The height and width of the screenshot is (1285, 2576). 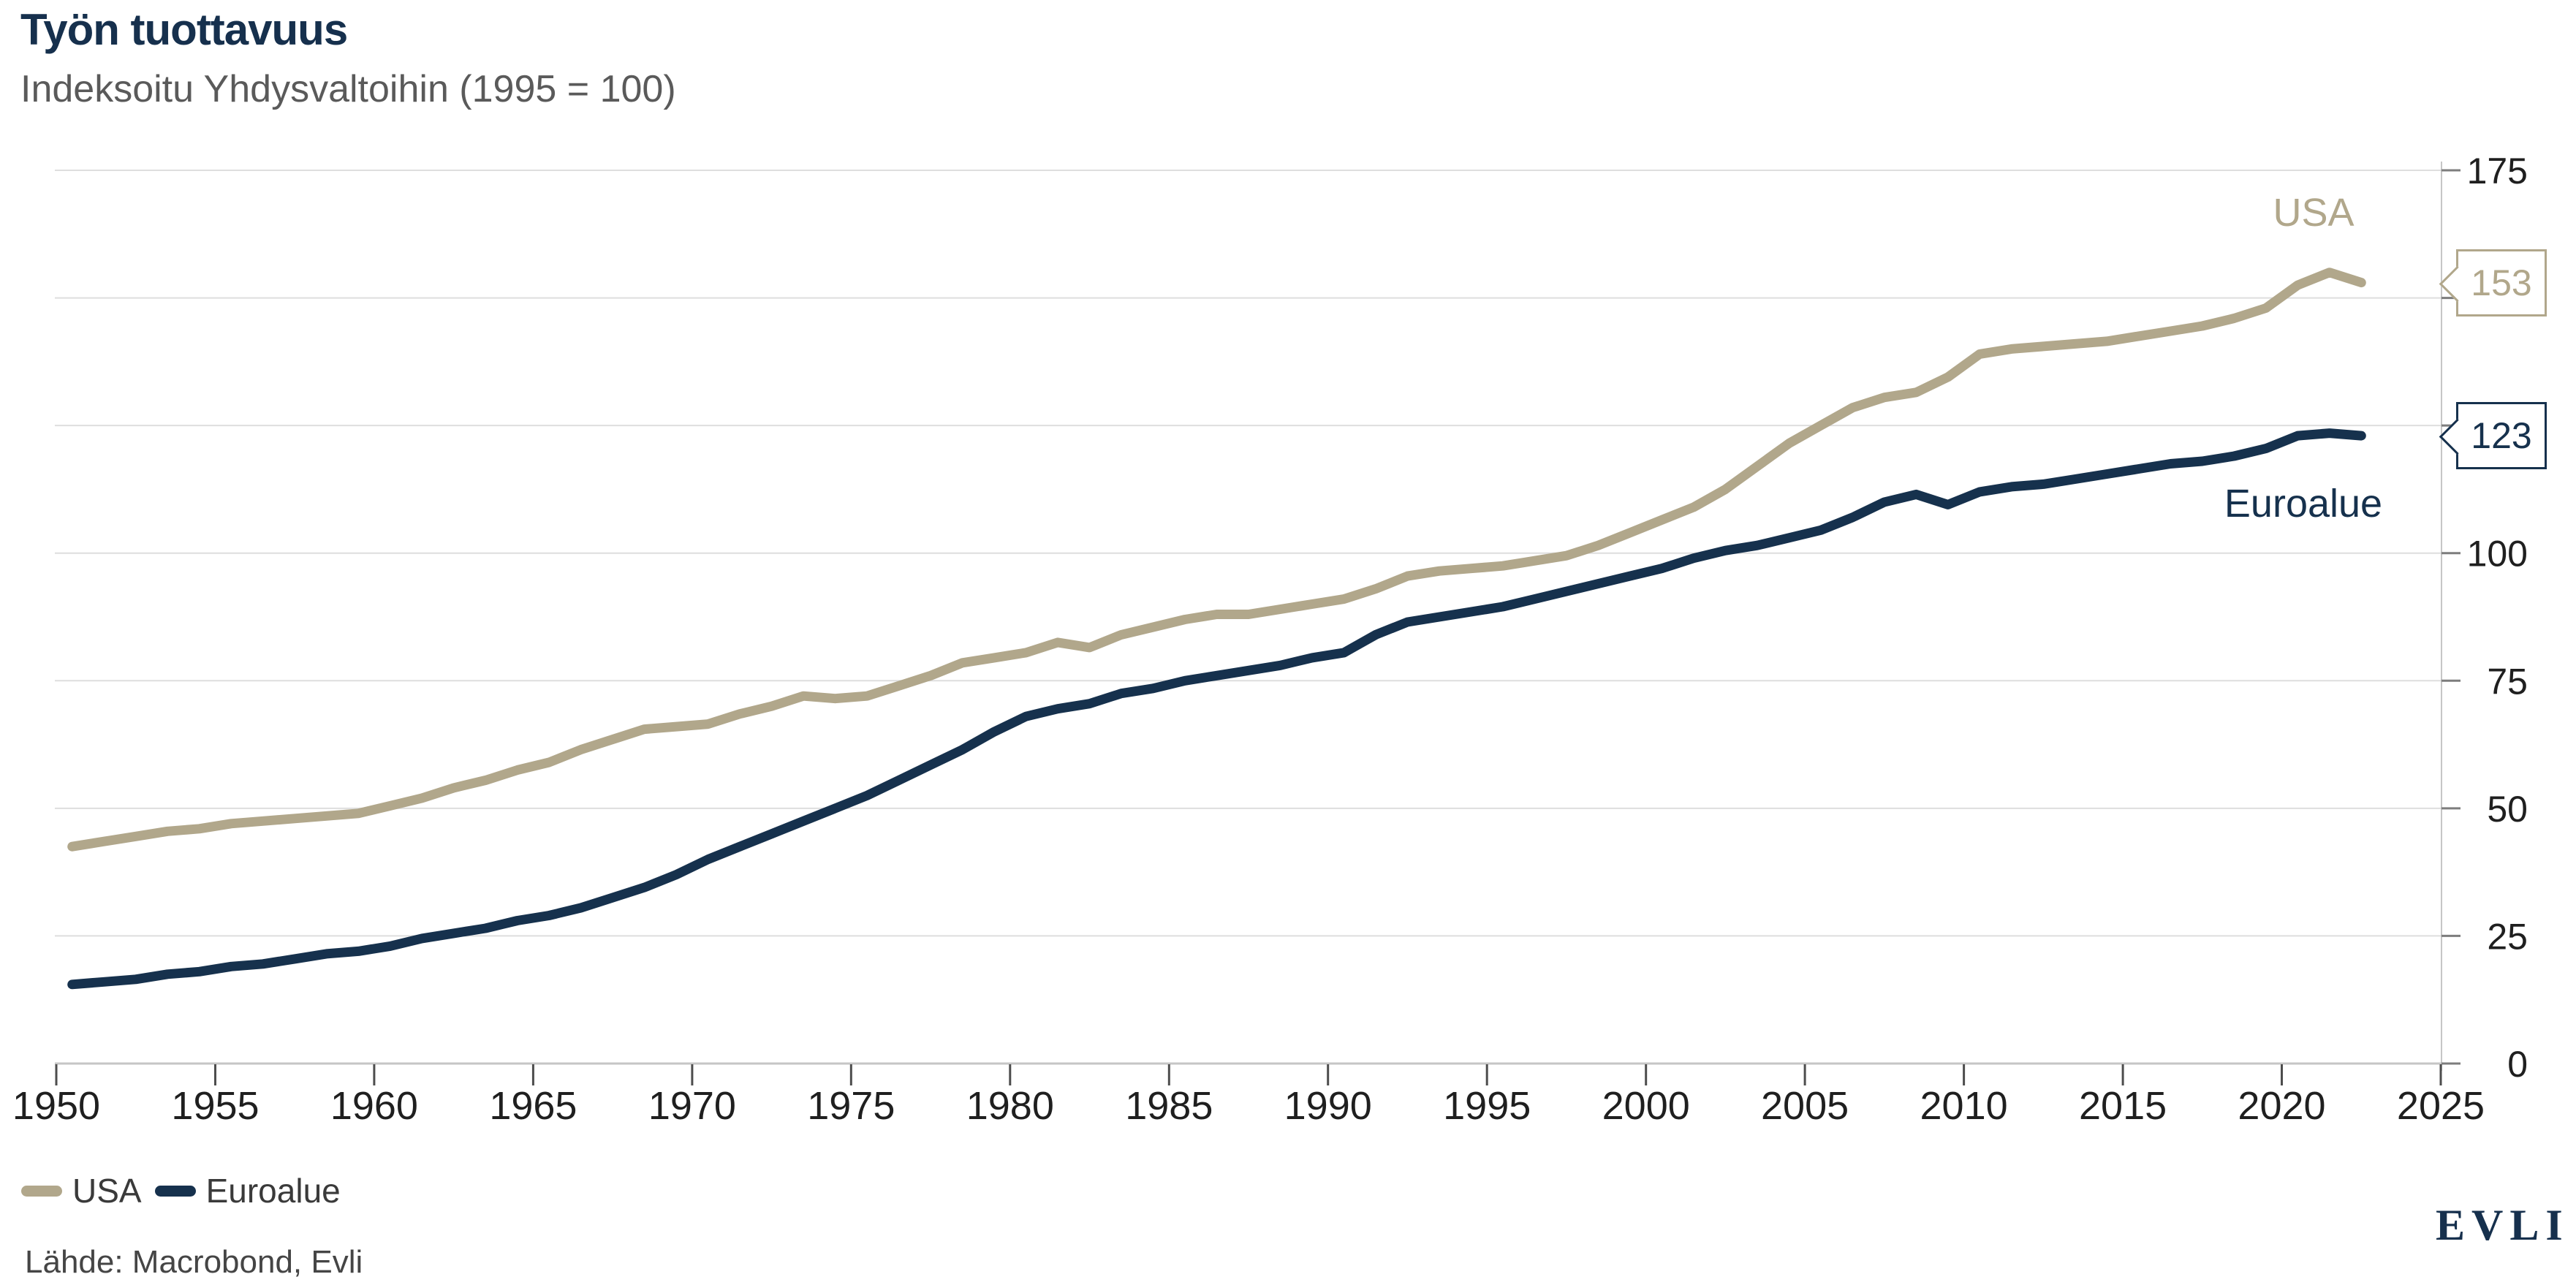 I want to click on legend-swatch-usa, so click(x=41, y=1191).